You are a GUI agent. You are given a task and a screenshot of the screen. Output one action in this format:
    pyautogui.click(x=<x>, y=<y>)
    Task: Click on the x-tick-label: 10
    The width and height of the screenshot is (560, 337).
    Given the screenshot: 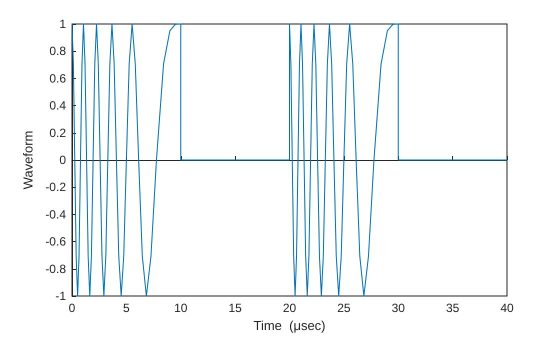 What is the action you would take?
    pyautogui.click(x=181, y=308)
    